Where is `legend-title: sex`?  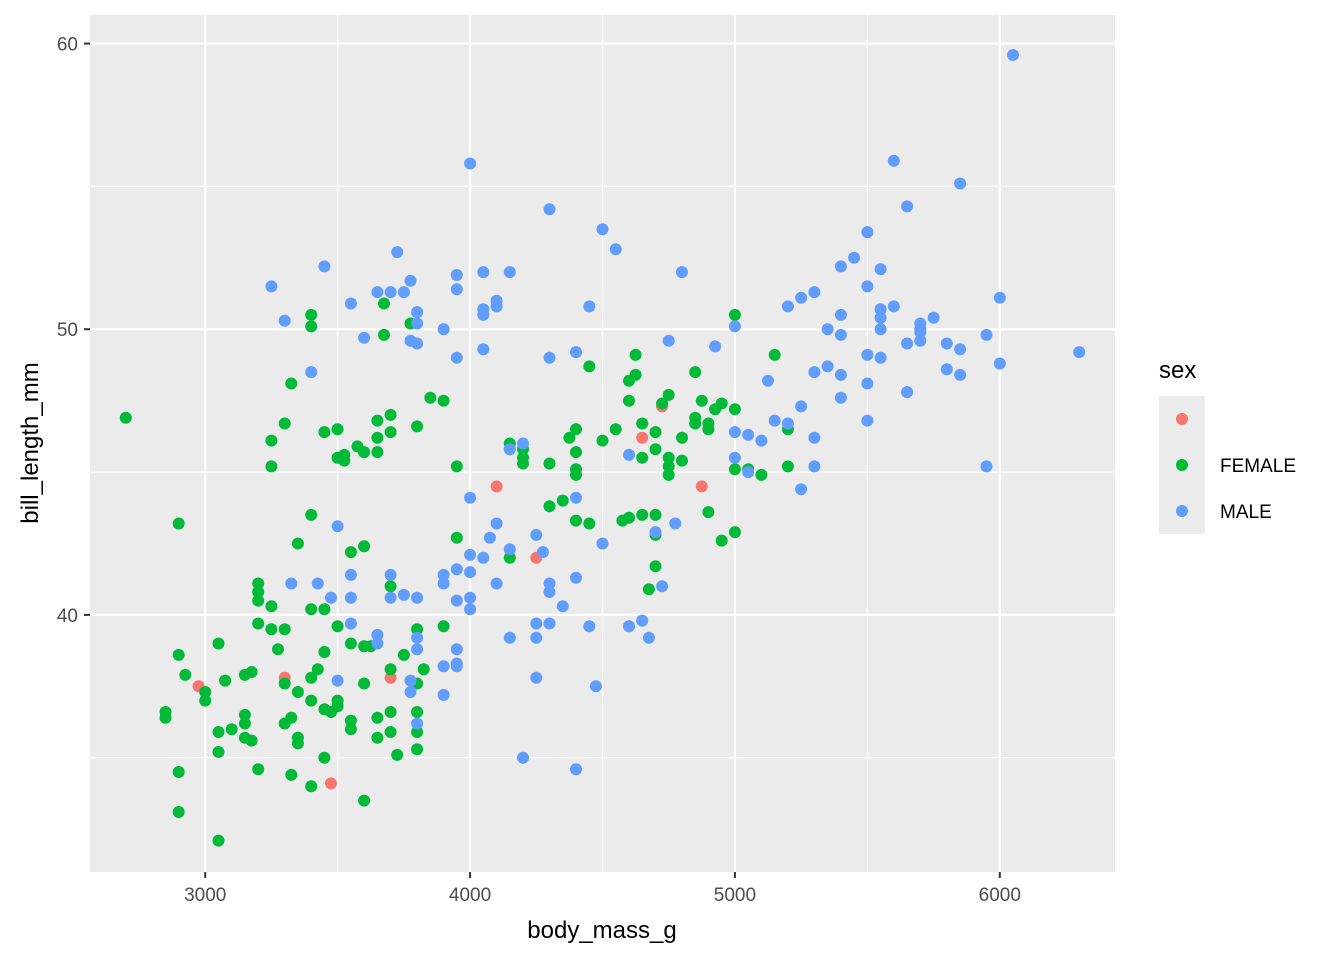 legend-title: sex is located at coordinates (1177, 370).